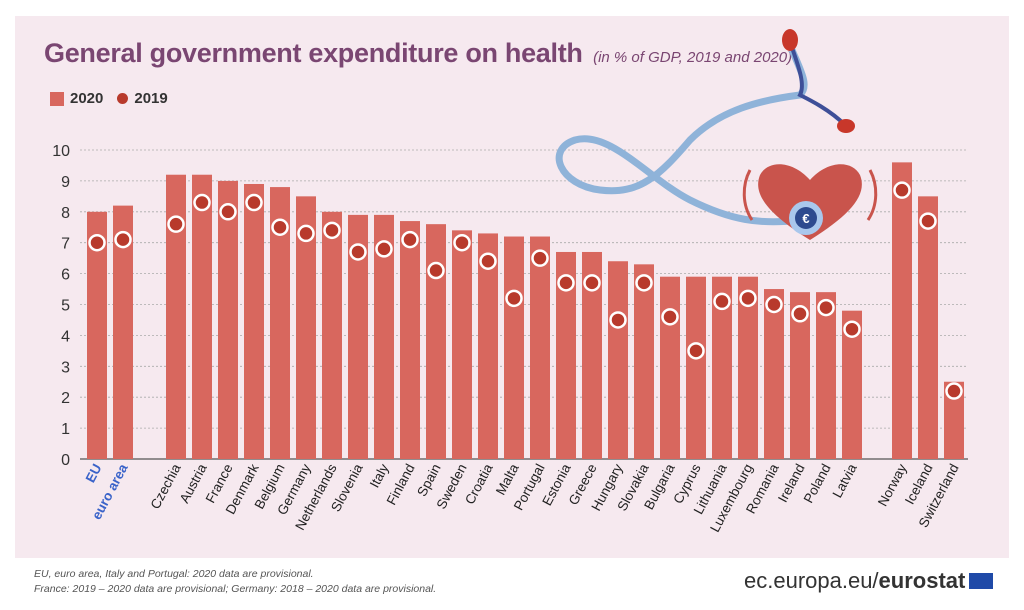  Describe the element at coordinates (954, 391) in the screenshot. I see `dot-2019-switzerland` at that location.